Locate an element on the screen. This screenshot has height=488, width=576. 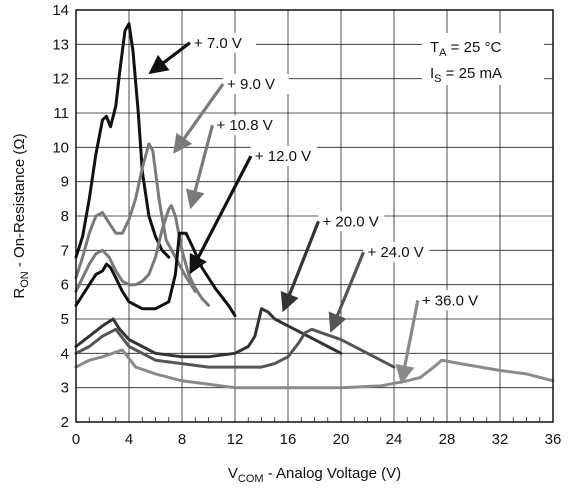
x-tick-label: 32 is located at coordinates (500, 439).